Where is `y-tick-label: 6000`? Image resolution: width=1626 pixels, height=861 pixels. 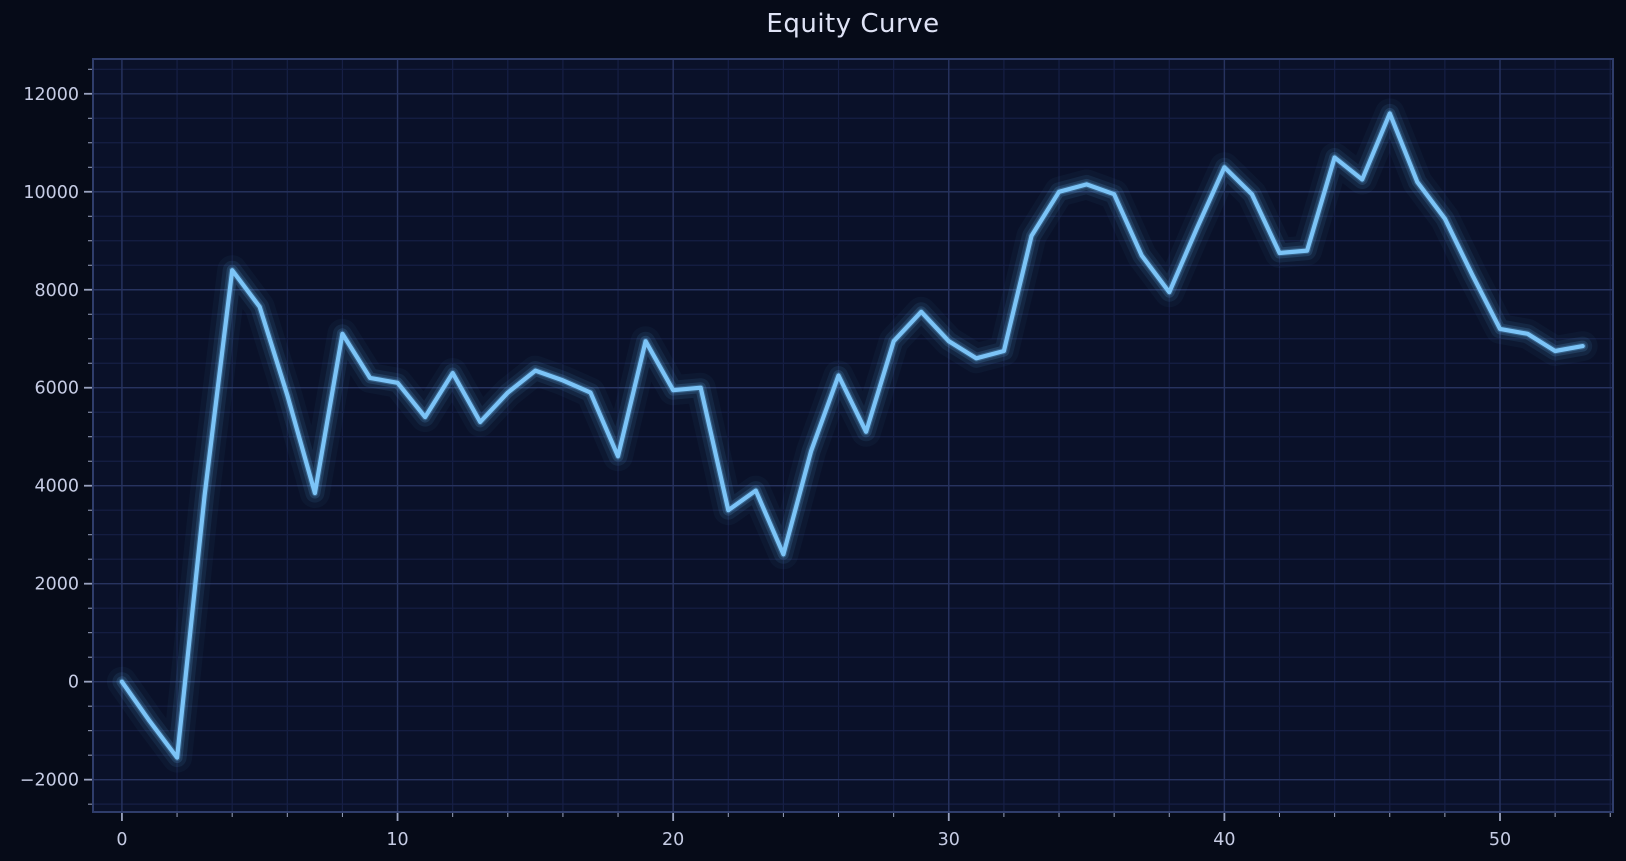 y-tick-label: 6000 is located at coordinates (56, 389).